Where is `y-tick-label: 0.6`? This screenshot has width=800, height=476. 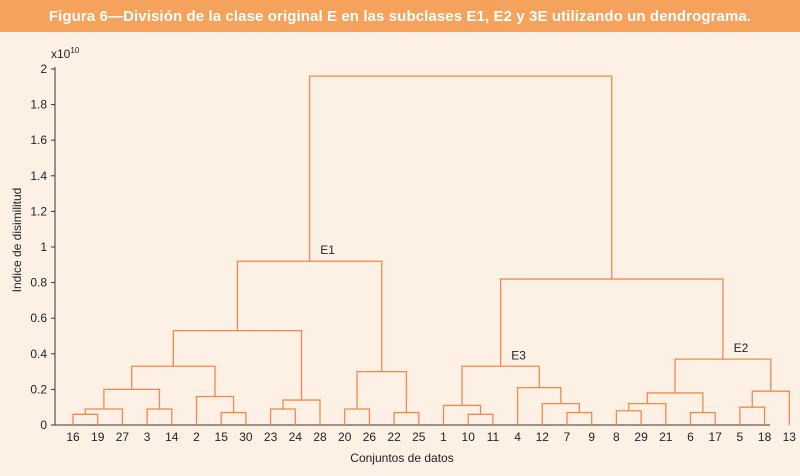
y-tick-label: 0.6 is located at coordinates (38, 318).